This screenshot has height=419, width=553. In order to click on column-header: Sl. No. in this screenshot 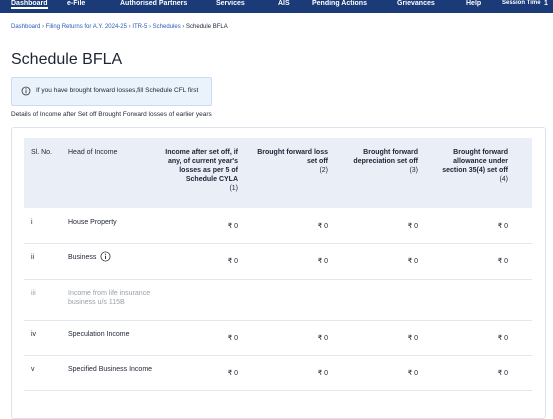, I will do `click(41, 152)`.